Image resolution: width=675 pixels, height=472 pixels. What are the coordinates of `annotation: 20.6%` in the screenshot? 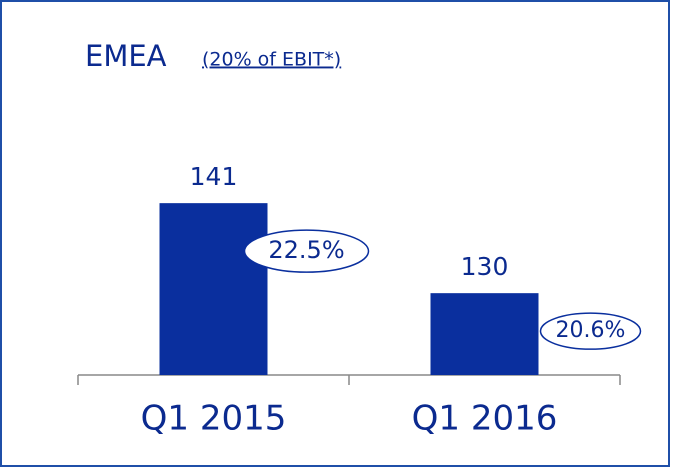 It's located at (591, 330).